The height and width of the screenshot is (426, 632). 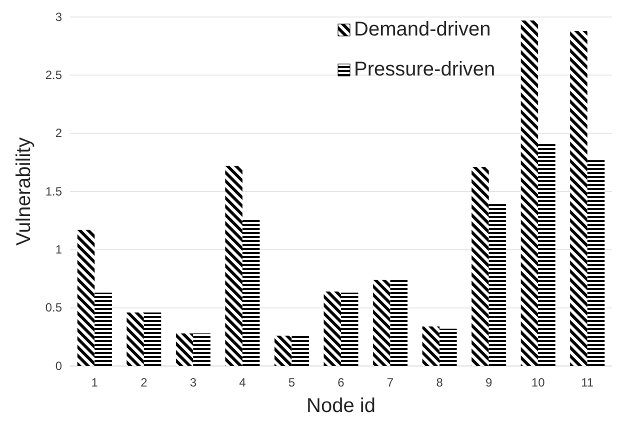 I want to click on x-tick-label: 11, so click(x=587, y=383).